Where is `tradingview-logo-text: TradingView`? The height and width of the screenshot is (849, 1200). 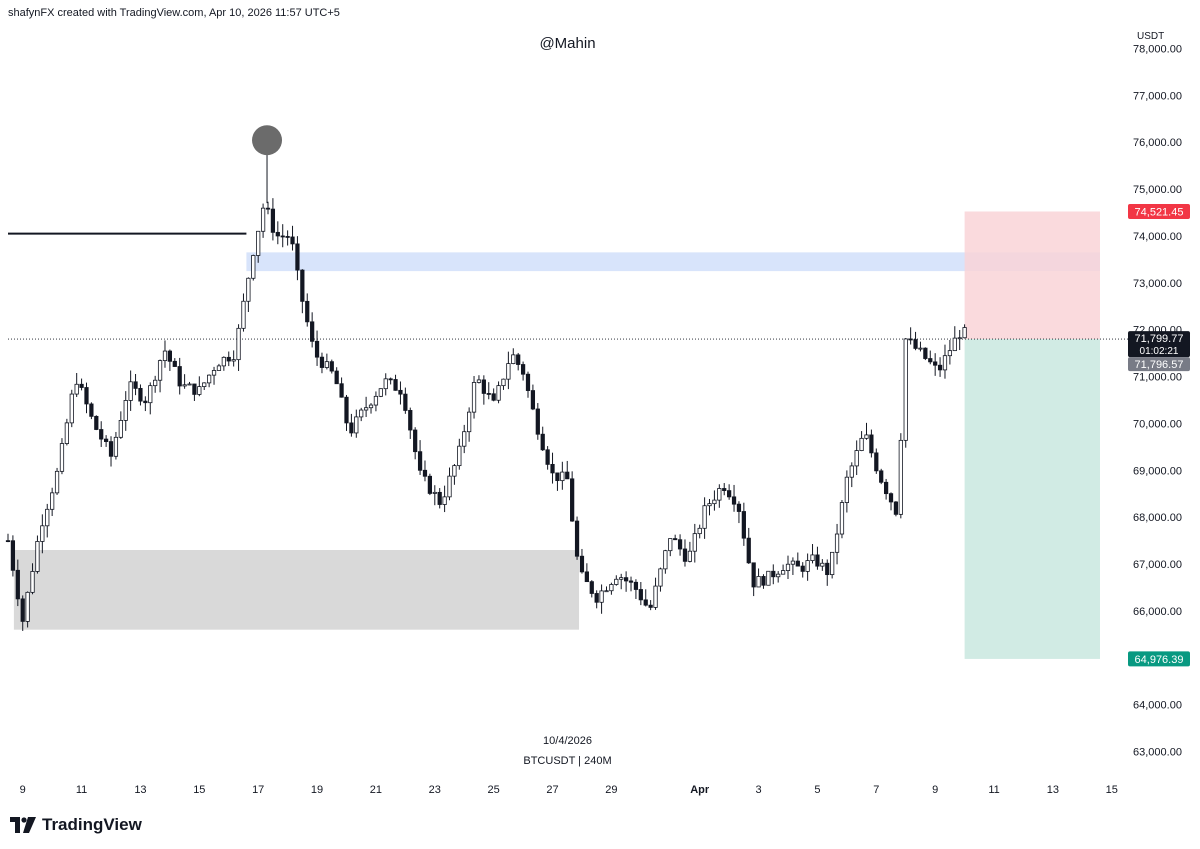 tradingview-logo-text: TradingView is located at coordinates (92, 824).